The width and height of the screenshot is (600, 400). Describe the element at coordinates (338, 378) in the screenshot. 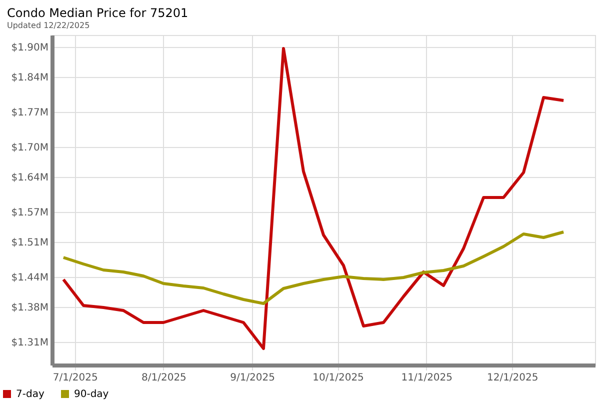

I see `x-tick-label: 10/1/2025` at that location.